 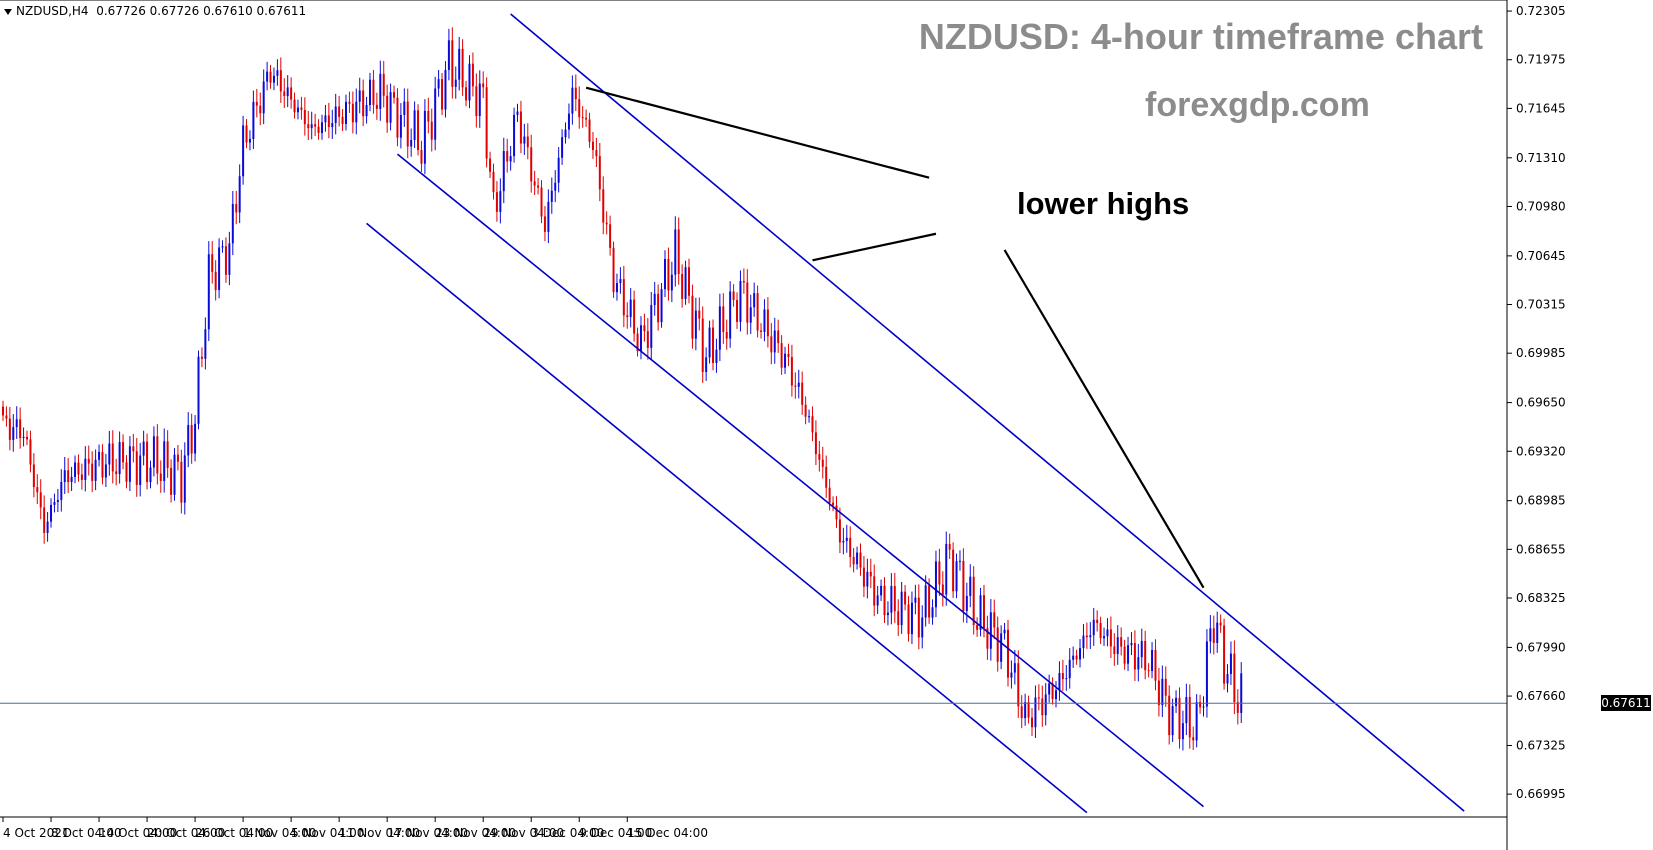 What do you see at coordinates (1200, 36) in the screenshot?
I see `chart-title: NZDUSD: 4-hour timeframe chart` at bounding box center [1200, 36].